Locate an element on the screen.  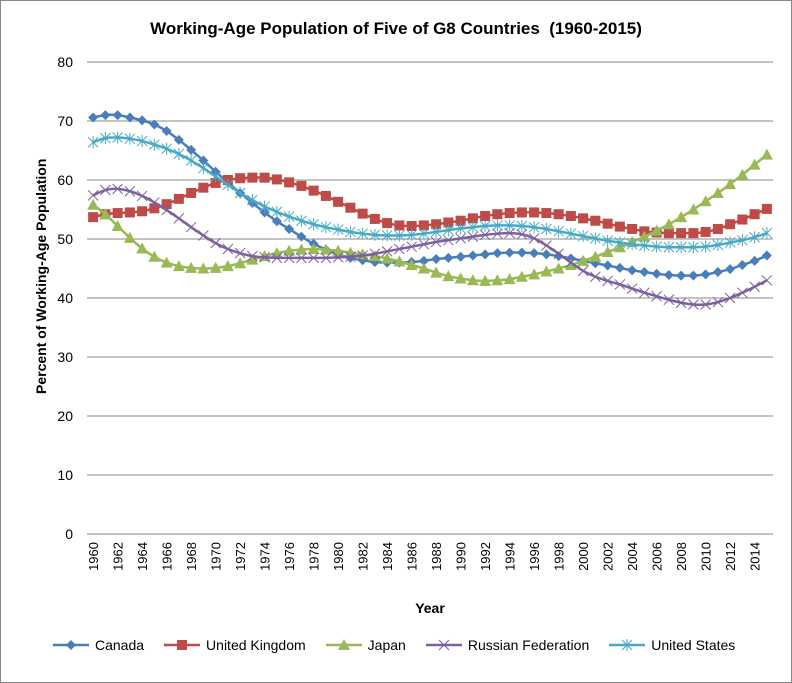
x-tick-label: 1960 is located at coordinates (93, 556).